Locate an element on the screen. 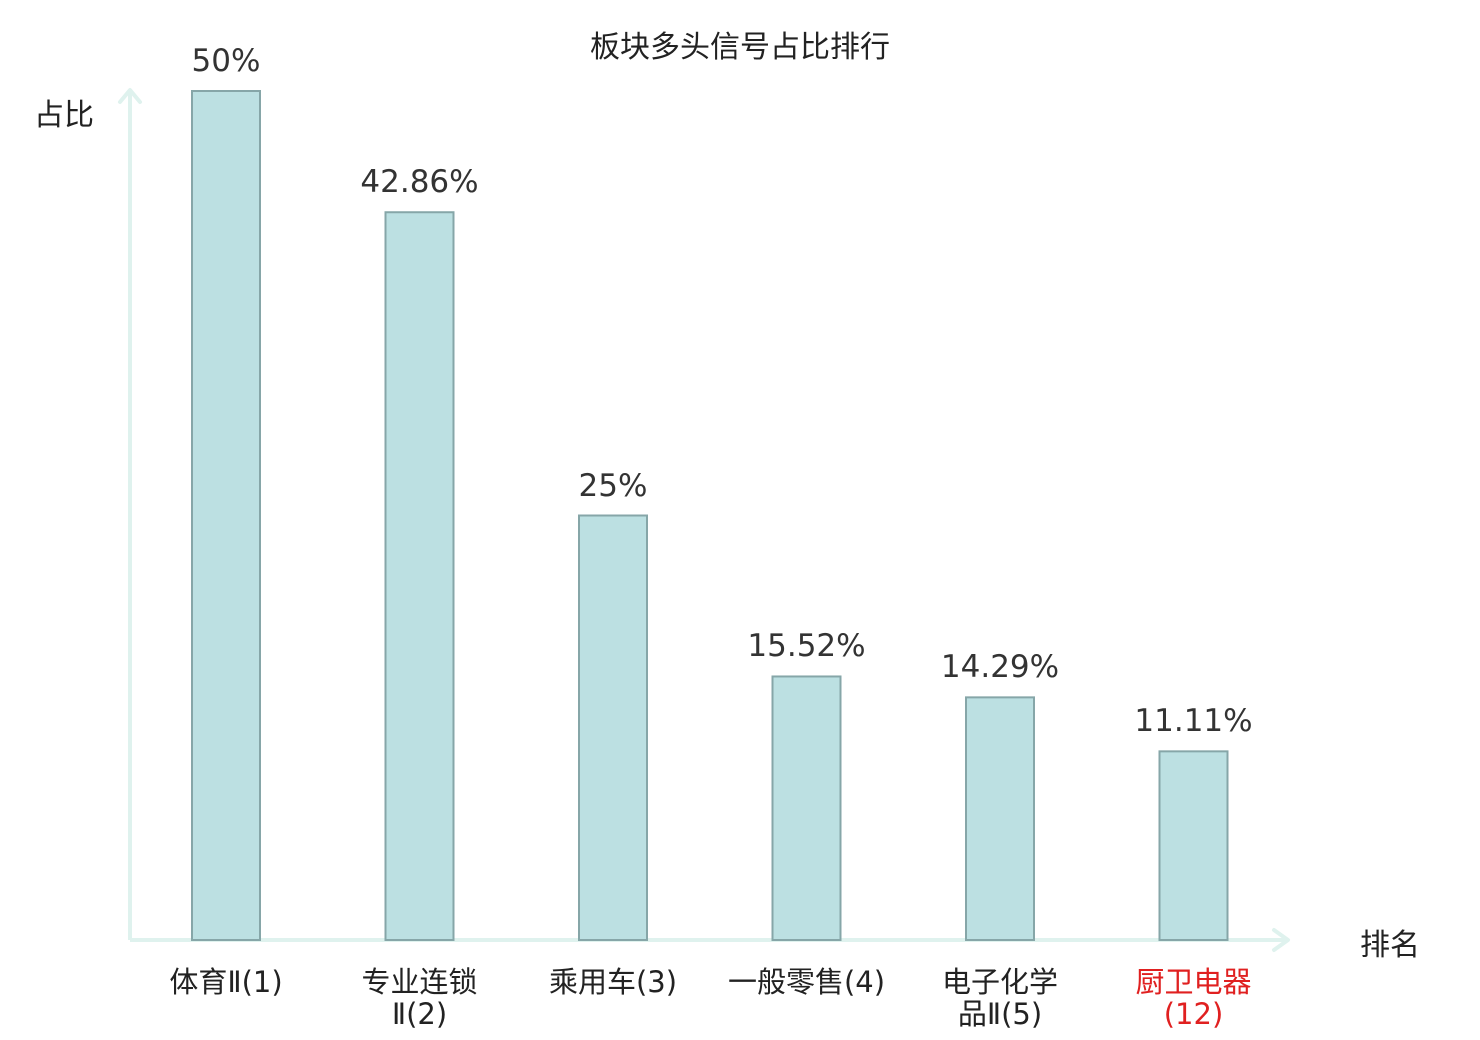  x-tick-label-line: Ⅱ(2) is located at coordinates (419, 1014).